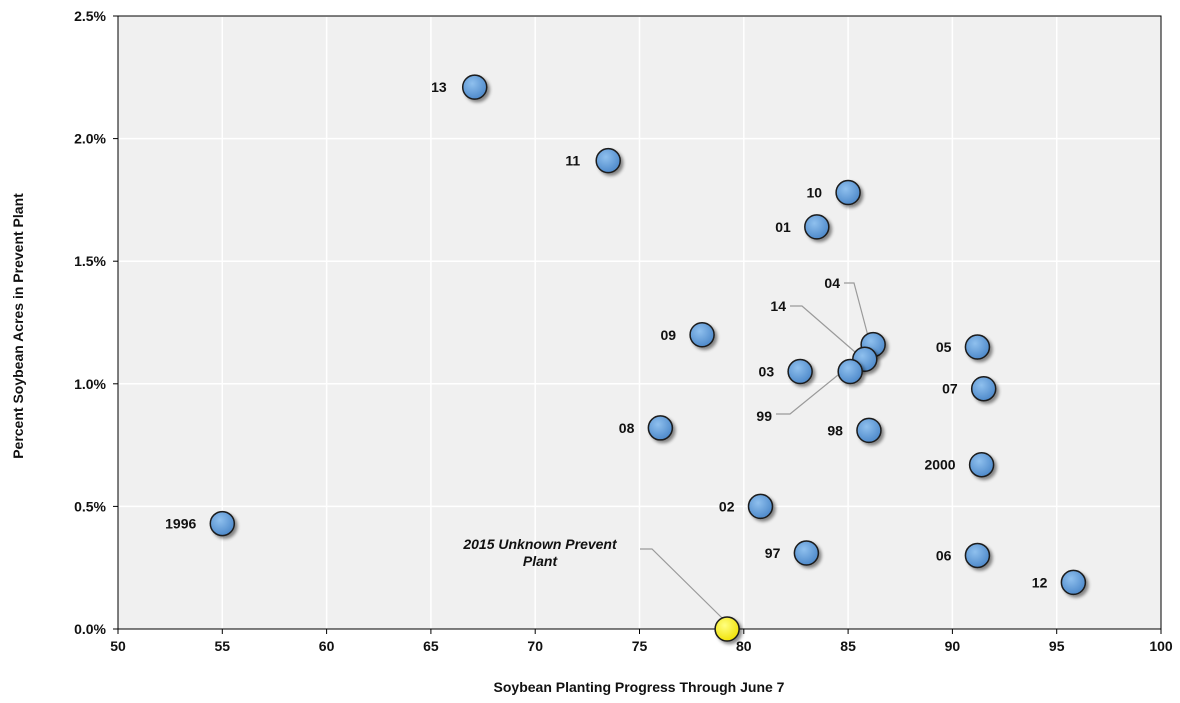 The width and height of the screenshot is (1180, 703). What do you see at coordinates (118, 646) in the screenshot?
I see `x-tick-label: 50` at bounding box center [118, 646].